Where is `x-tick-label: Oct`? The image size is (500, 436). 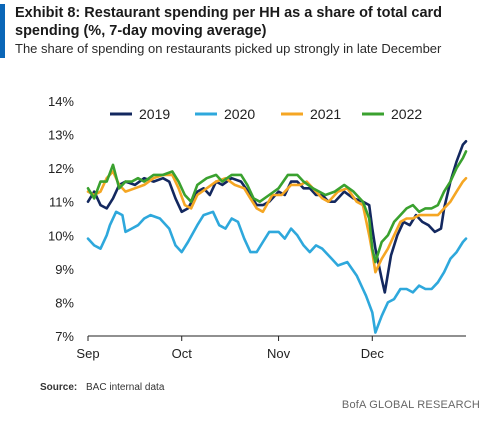 x-tick-label: Oct is located at coordinates (182, 353).